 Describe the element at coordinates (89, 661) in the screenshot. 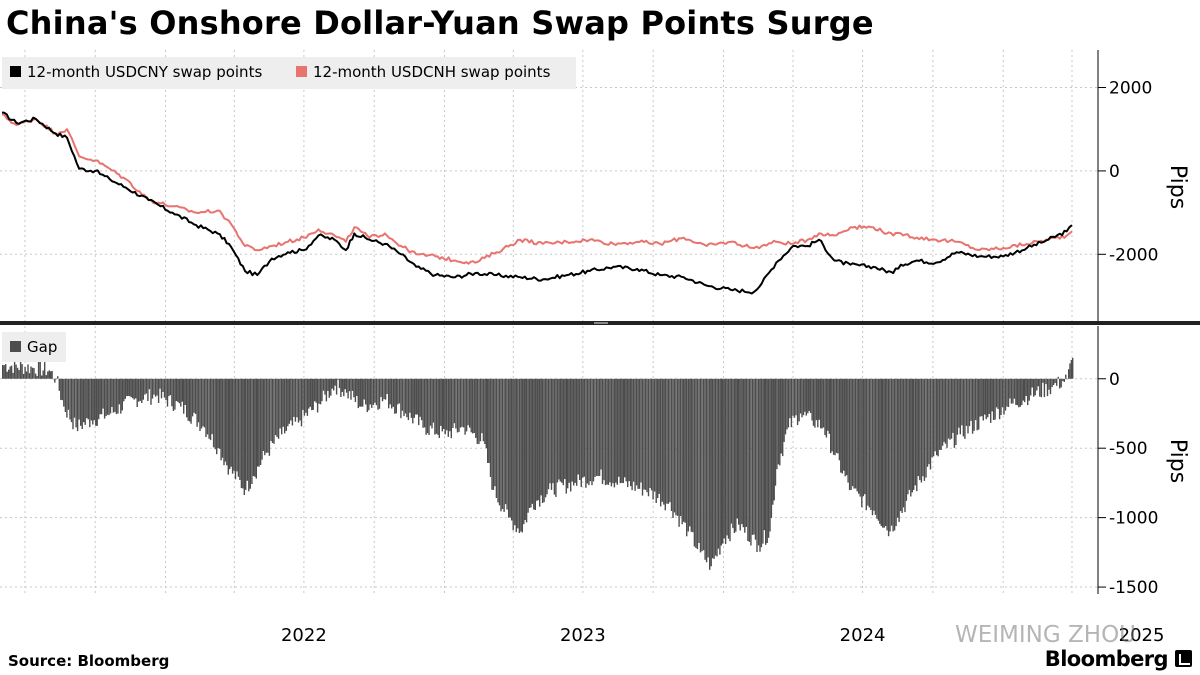

I see `source-note: Source: Bloomberg` at that location.